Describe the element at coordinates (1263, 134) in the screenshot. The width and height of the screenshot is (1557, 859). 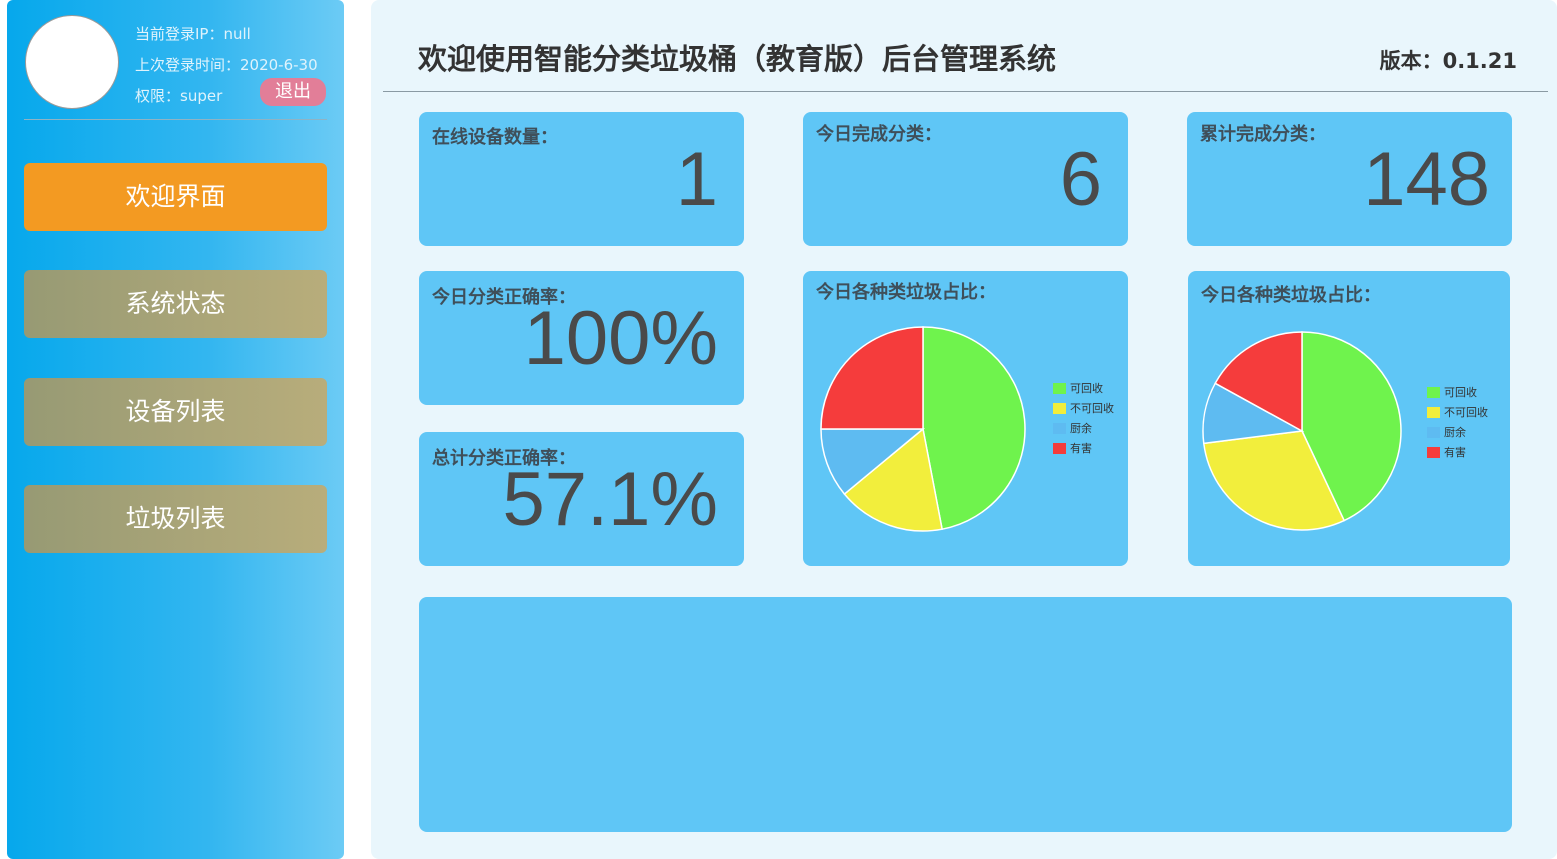
I see `total-done-label: 累计完成分类：` at that location.